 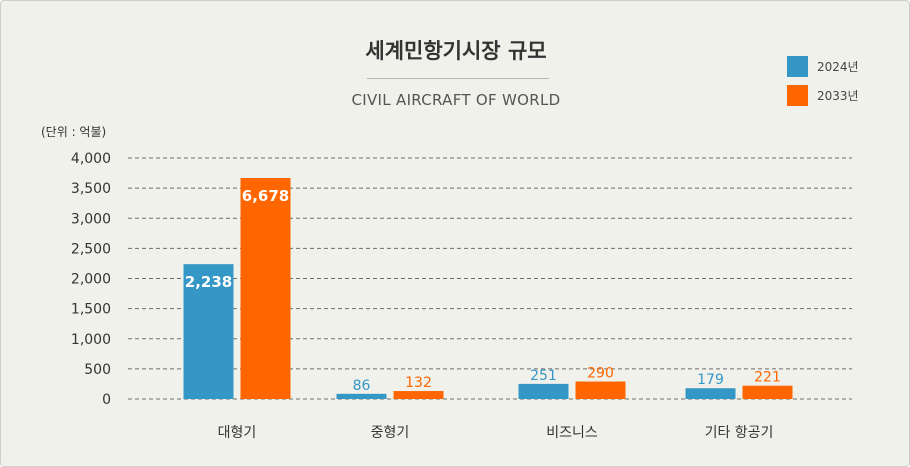 What do you see at coordinates (797, 95) in the screenshot?
I see `legend-swatch-2033` at bounding box center [797, 95].